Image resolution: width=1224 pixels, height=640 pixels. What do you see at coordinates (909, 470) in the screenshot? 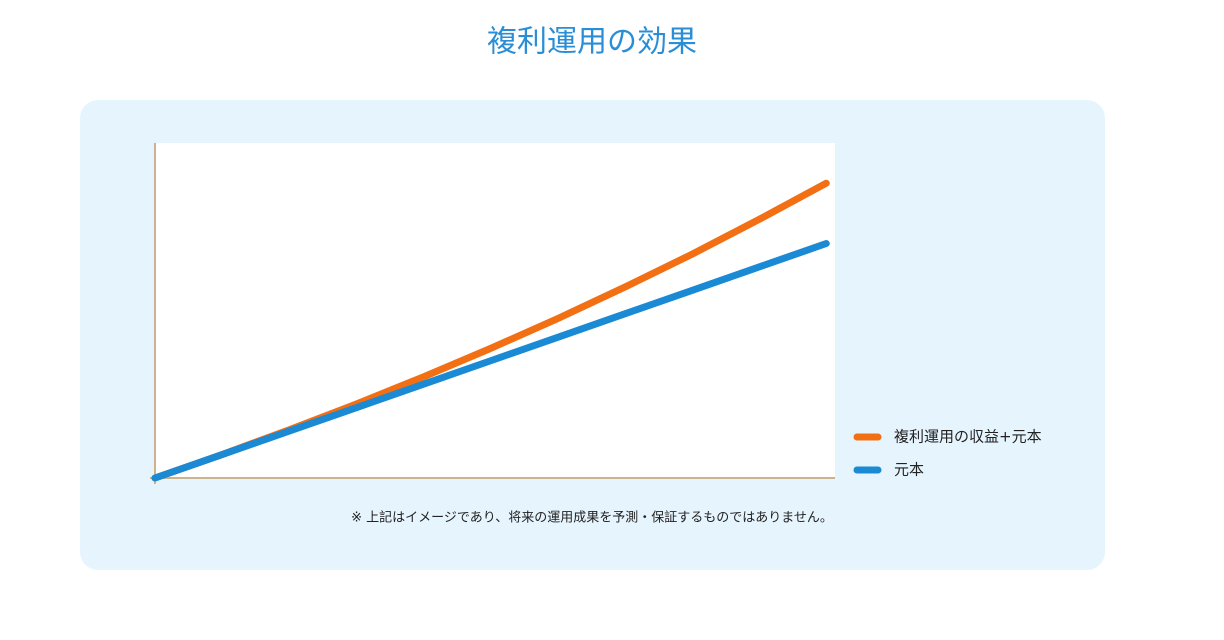
I see `legend-label: 元本` at bounding box center [909, 470].